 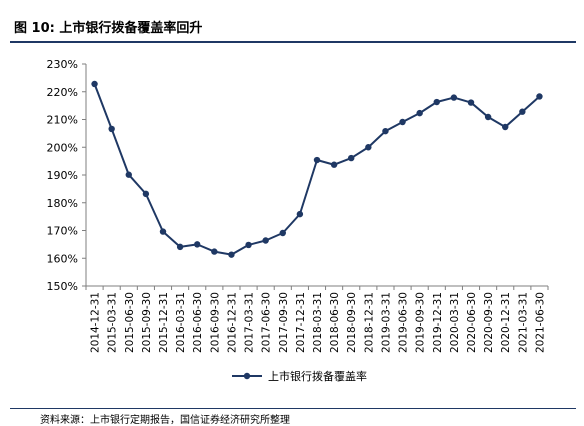 I want to click on y-tick-label: 200%, so click(x=62, y=147).